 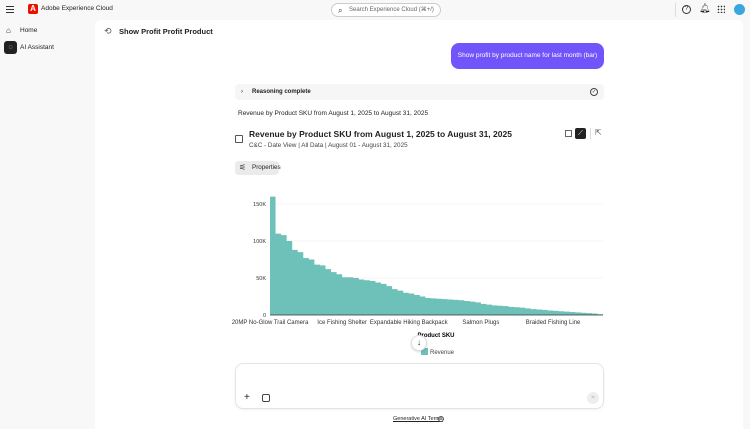 I want to click on menu-icon, so click(x=10, y=9).